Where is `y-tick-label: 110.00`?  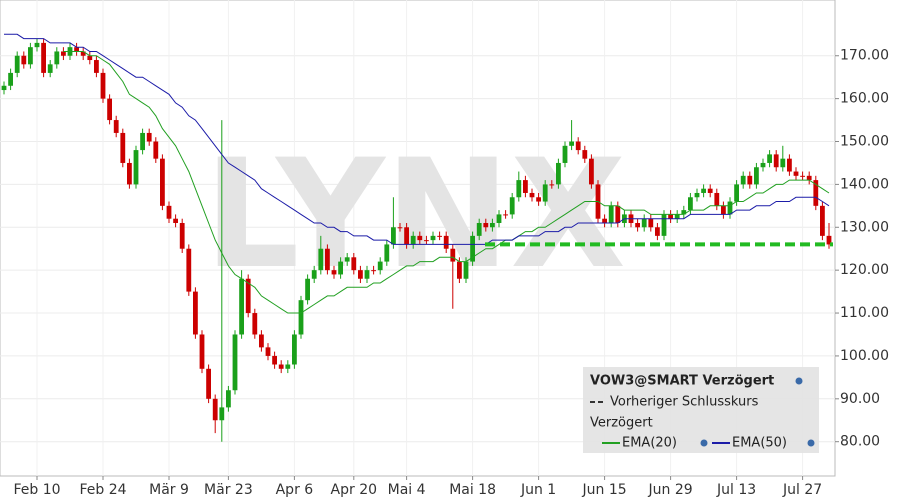
y-tick-label: 110.00 is located at coordinates (864, 313).